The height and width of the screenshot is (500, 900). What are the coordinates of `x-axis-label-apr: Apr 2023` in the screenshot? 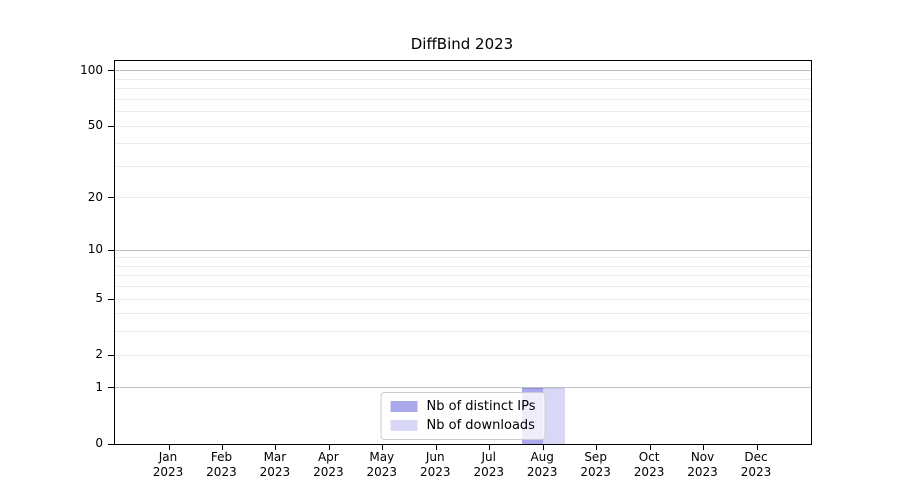 It's located at (328, 465).